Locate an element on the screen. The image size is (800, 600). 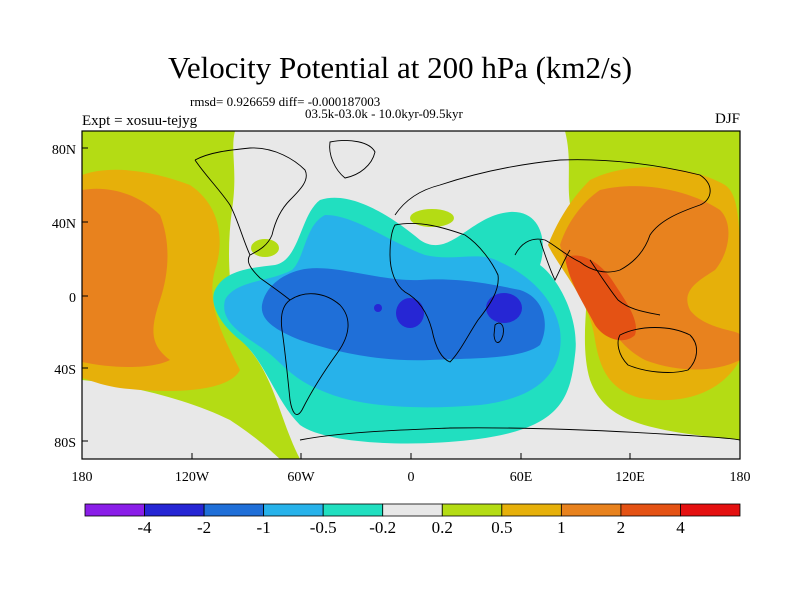
contour-pos-1-east is located at coordinates (650, 278).